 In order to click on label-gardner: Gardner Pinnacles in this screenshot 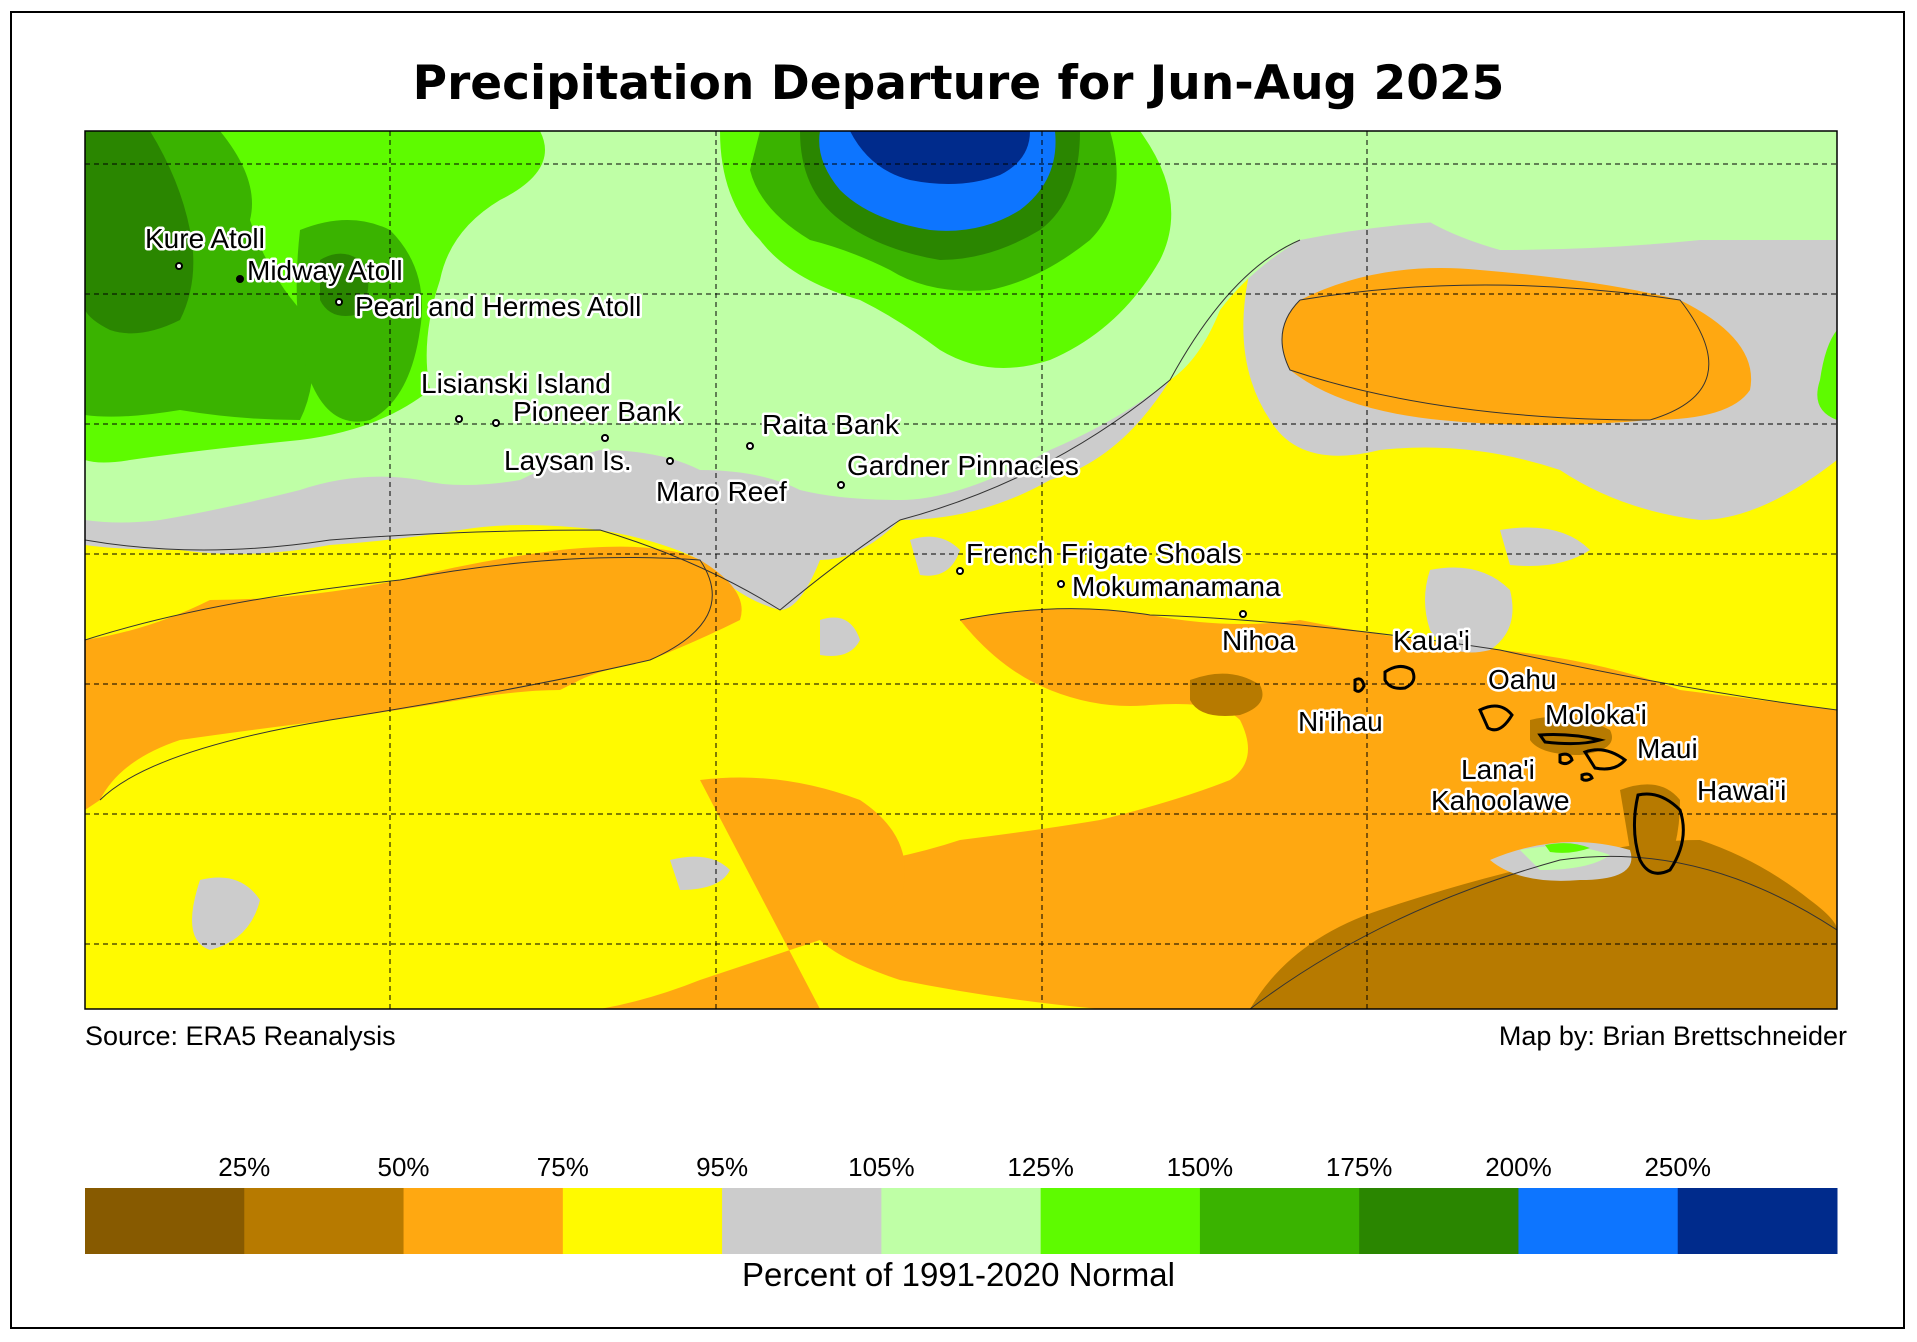, I will do `click(963, 465)`.